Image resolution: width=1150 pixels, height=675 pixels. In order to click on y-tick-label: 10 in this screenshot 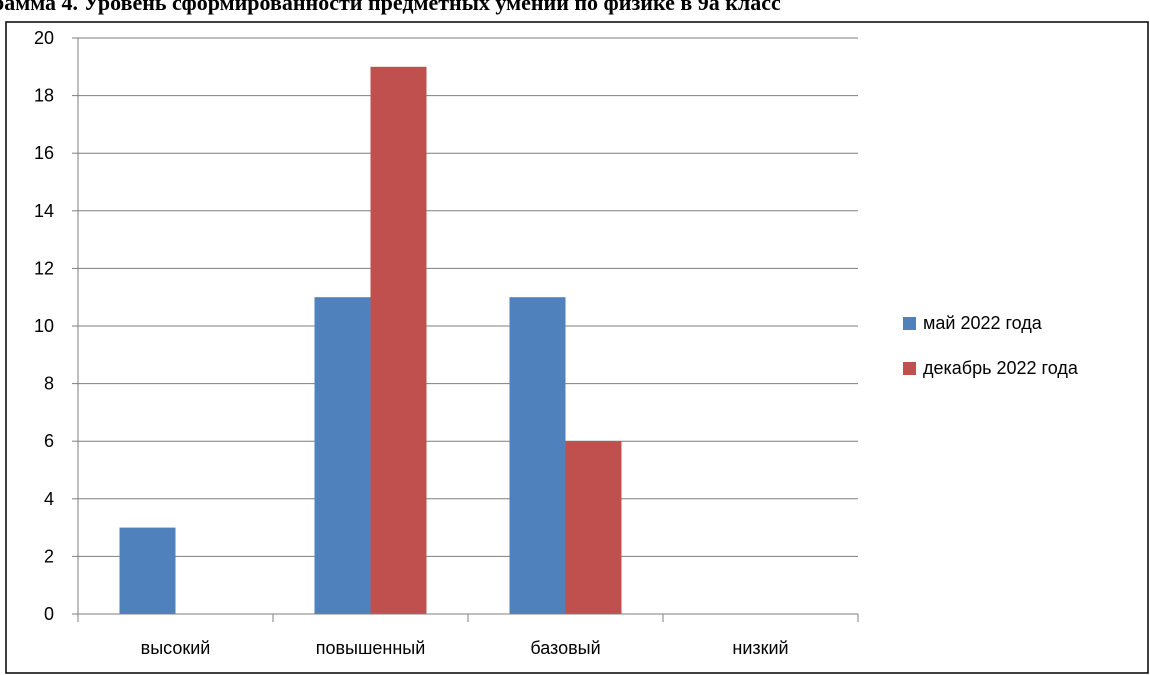, I will do `click(44, 326)`.